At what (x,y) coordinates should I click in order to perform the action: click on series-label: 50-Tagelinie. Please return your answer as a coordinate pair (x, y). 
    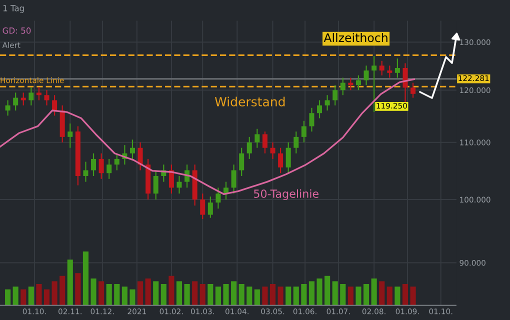
    Looking at the image, I should click on (286, 194).